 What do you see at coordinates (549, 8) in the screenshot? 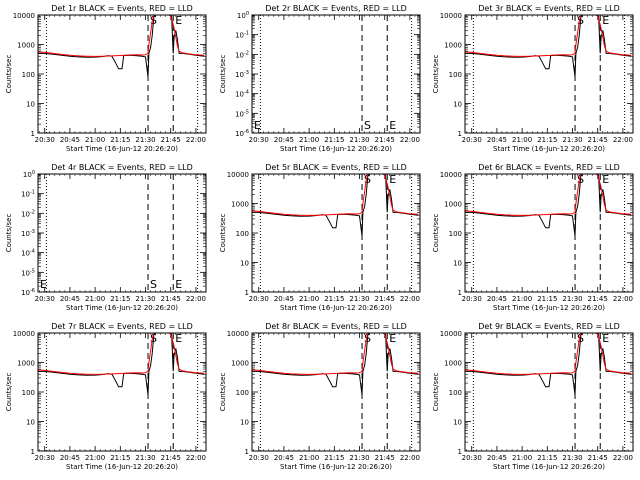
I see `chart-title: Det 3r BLACK = Events, RED = LLD` at bounding box center [549, 8].